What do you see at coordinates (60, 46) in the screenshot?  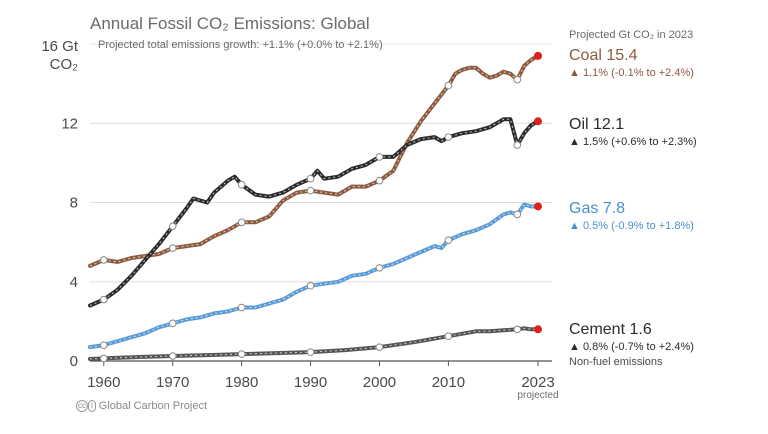 I see `y-unit-top: 16 Gt` at bounding box center [60, 46].